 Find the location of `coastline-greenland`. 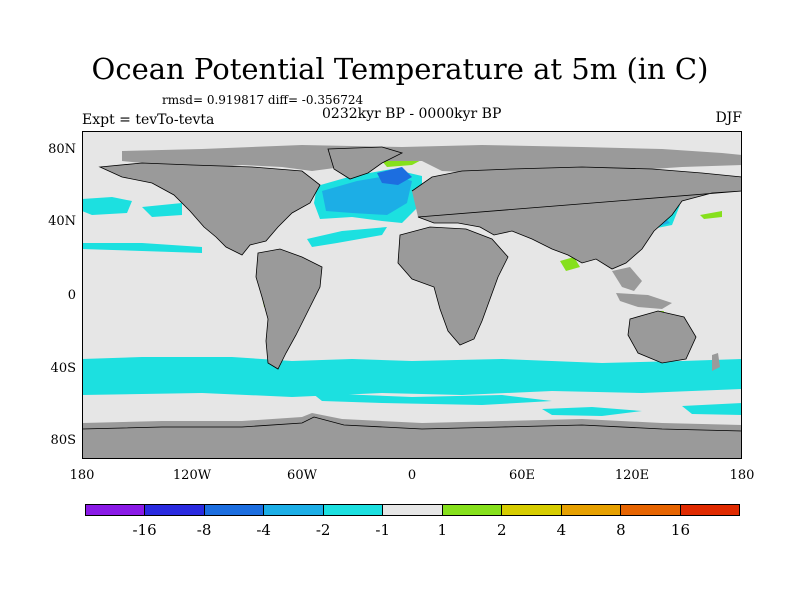

coastline-greenland is located at coordinates (365, 163).